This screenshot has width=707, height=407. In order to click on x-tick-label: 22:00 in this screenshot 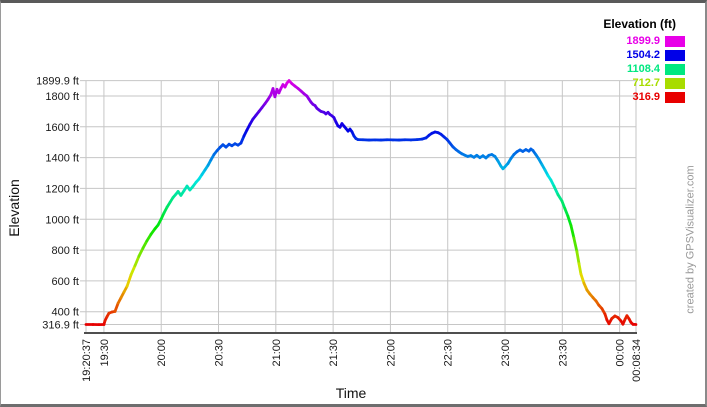, I will do `click(391, 353)`.